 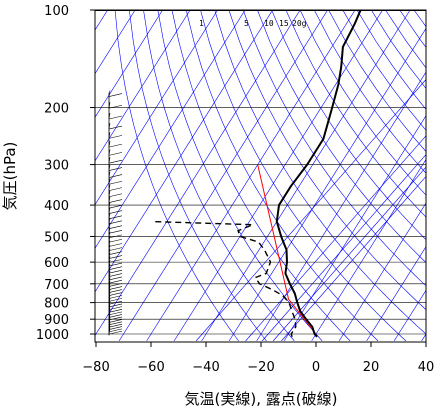 What do you see at coordinates (205, 367) in the screenshot?
I see `x-tick-label: −40` at bounding box center [205, 367].